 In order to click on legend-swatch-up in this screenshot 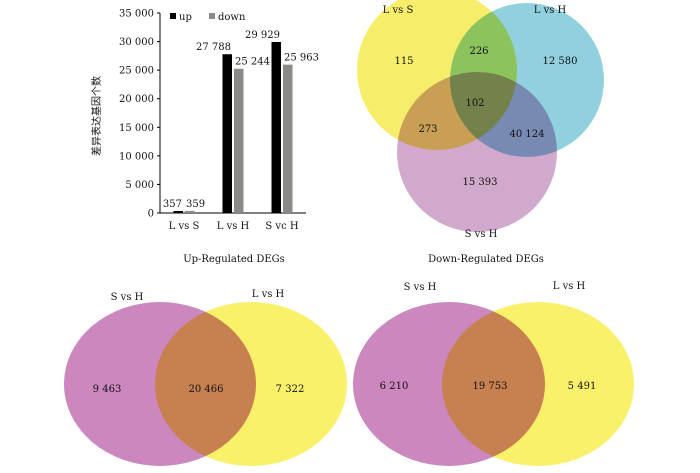, I will do `click(173, 16)`.